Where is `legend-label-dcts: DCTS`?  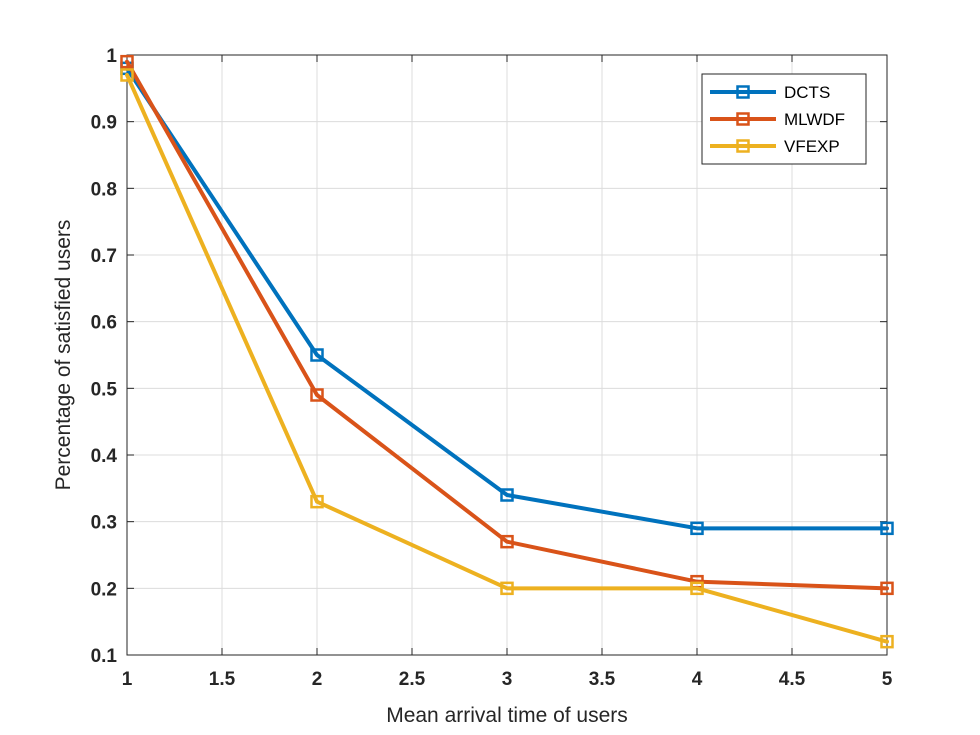
legend-label-dcts: DCTS is located at coordinates (807, 92).